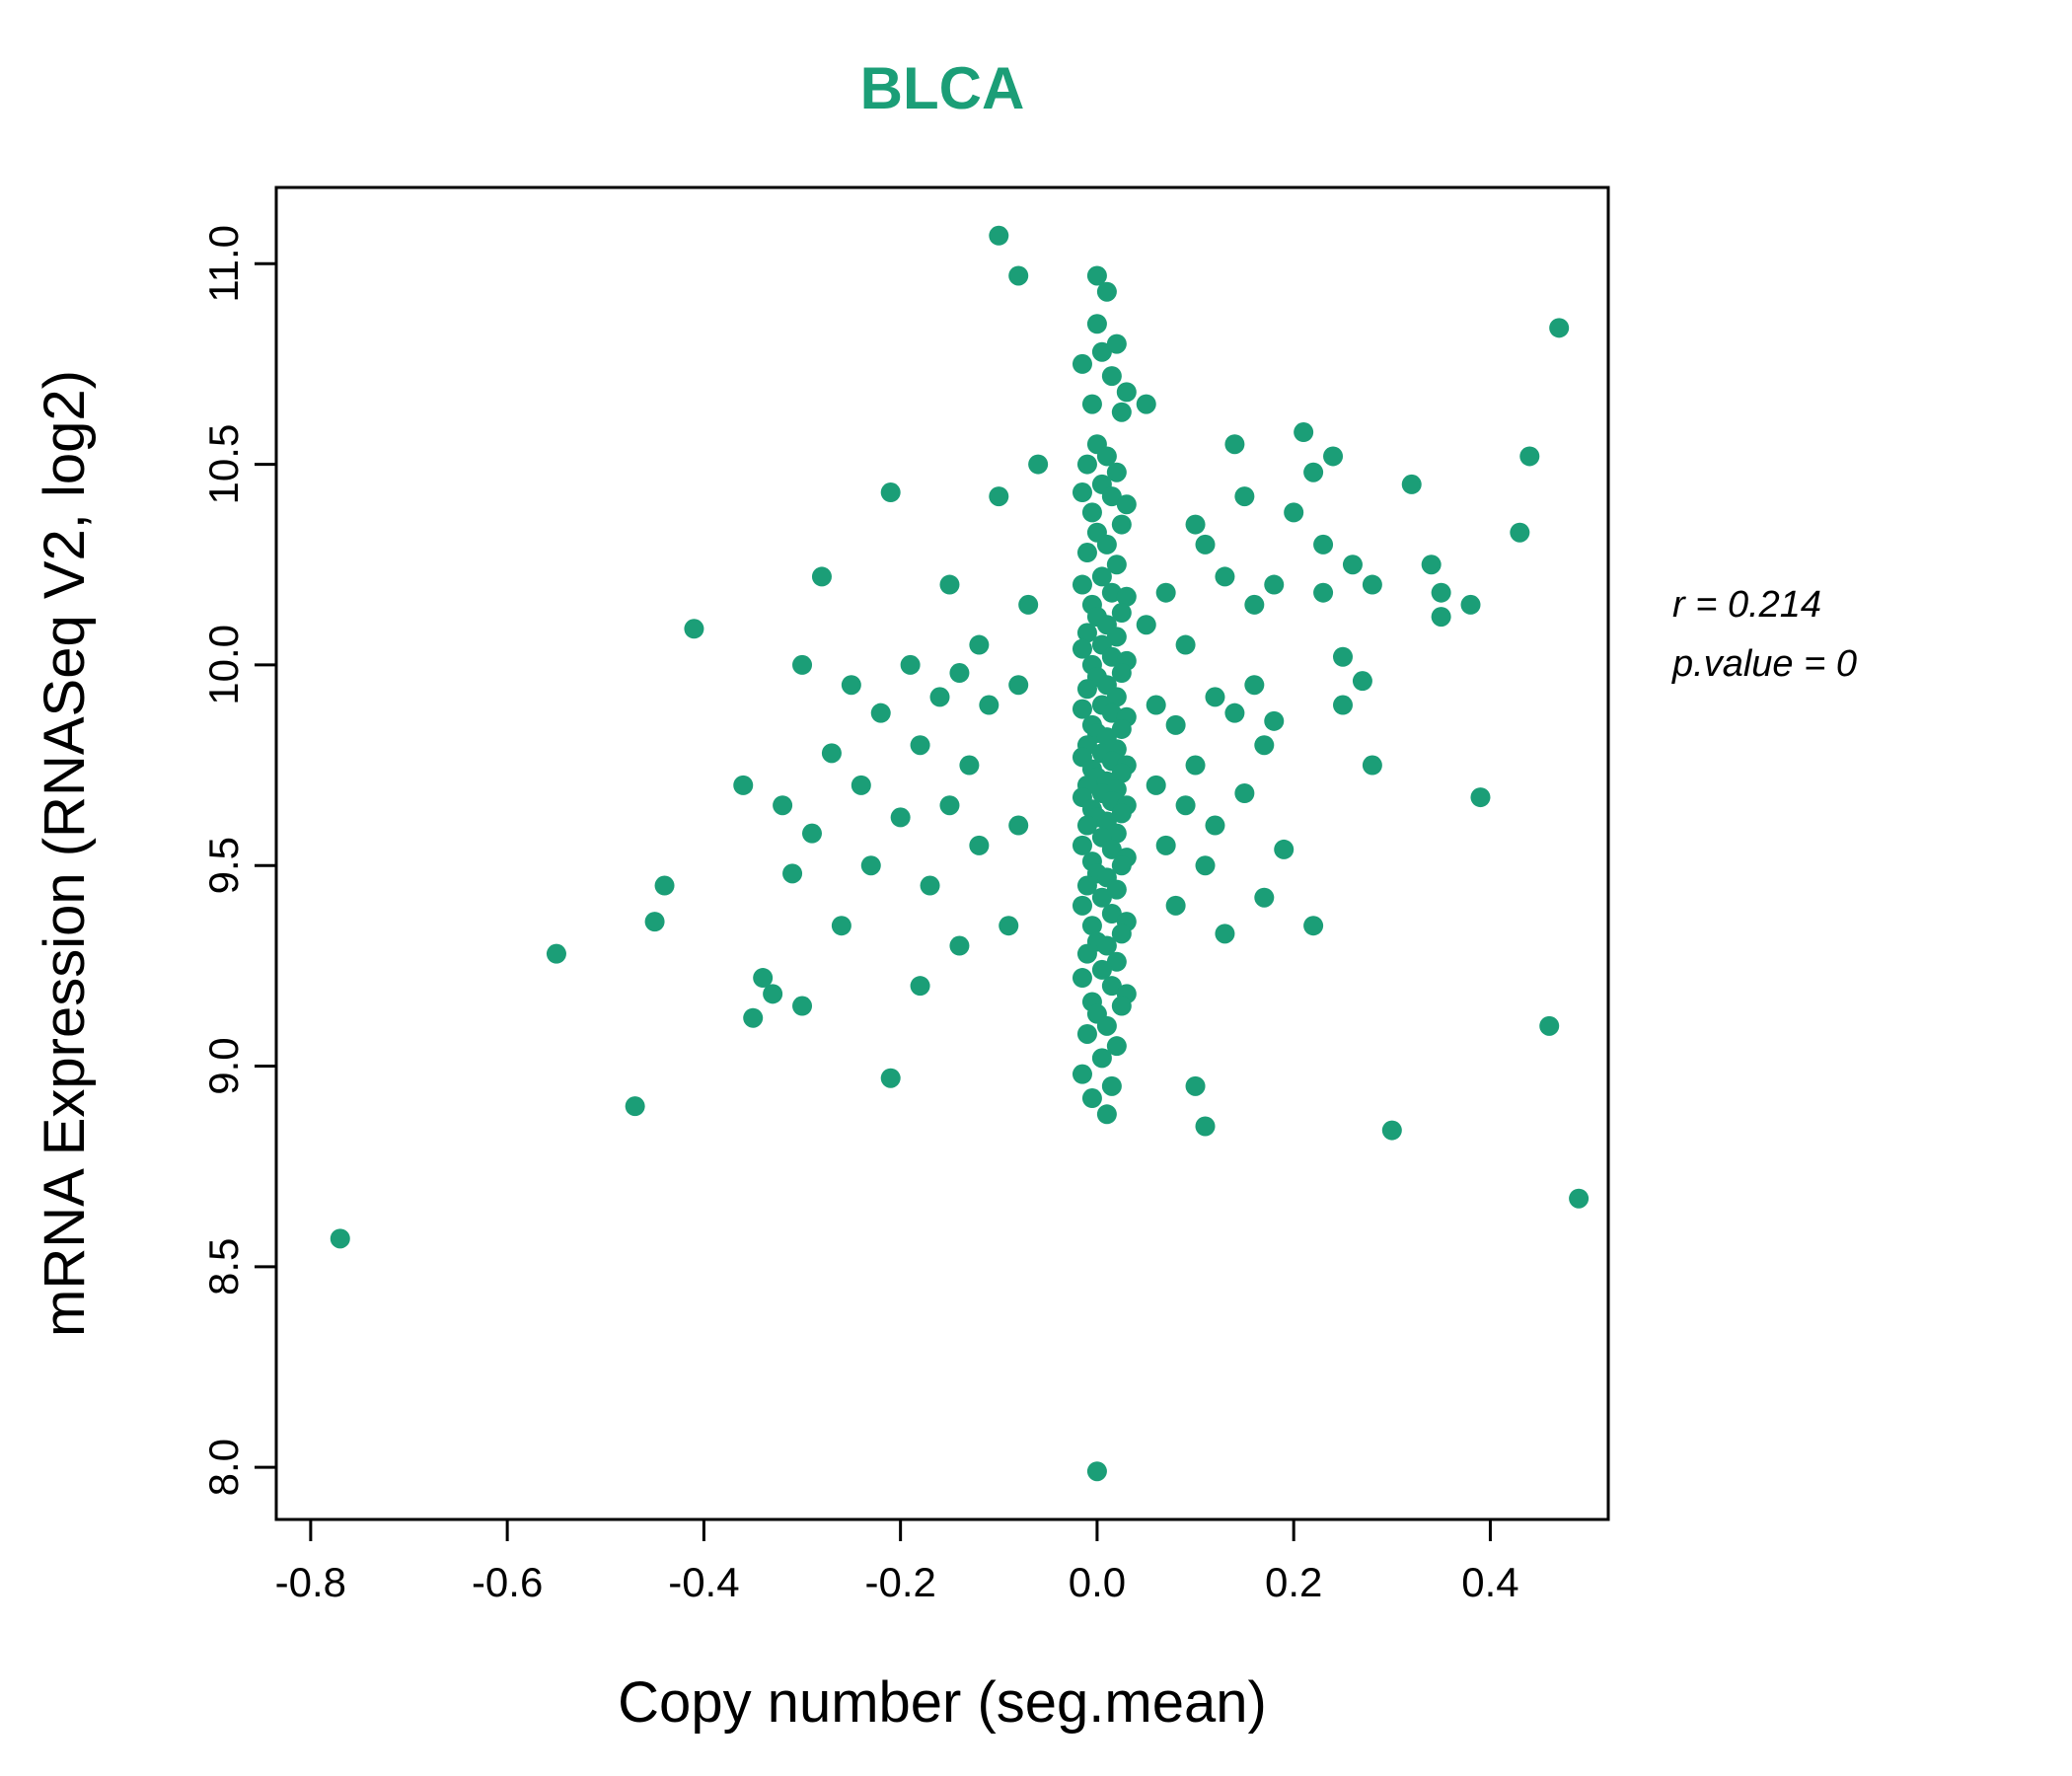 This screenshot has height=1776, width=2072. I want to click on y-tick-label: 9.5, so click(224, 866).